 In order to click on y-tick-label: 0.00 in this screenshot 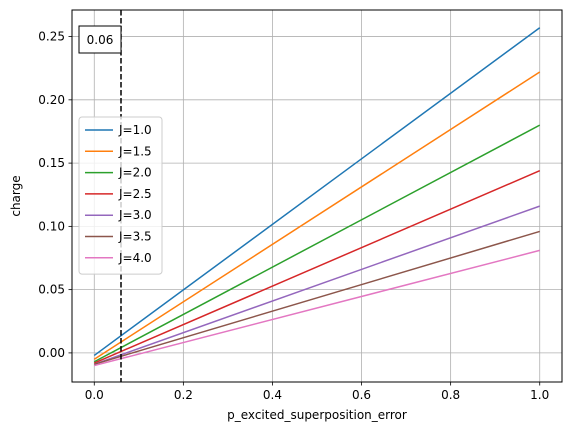, I will do `click(51, 353)`.